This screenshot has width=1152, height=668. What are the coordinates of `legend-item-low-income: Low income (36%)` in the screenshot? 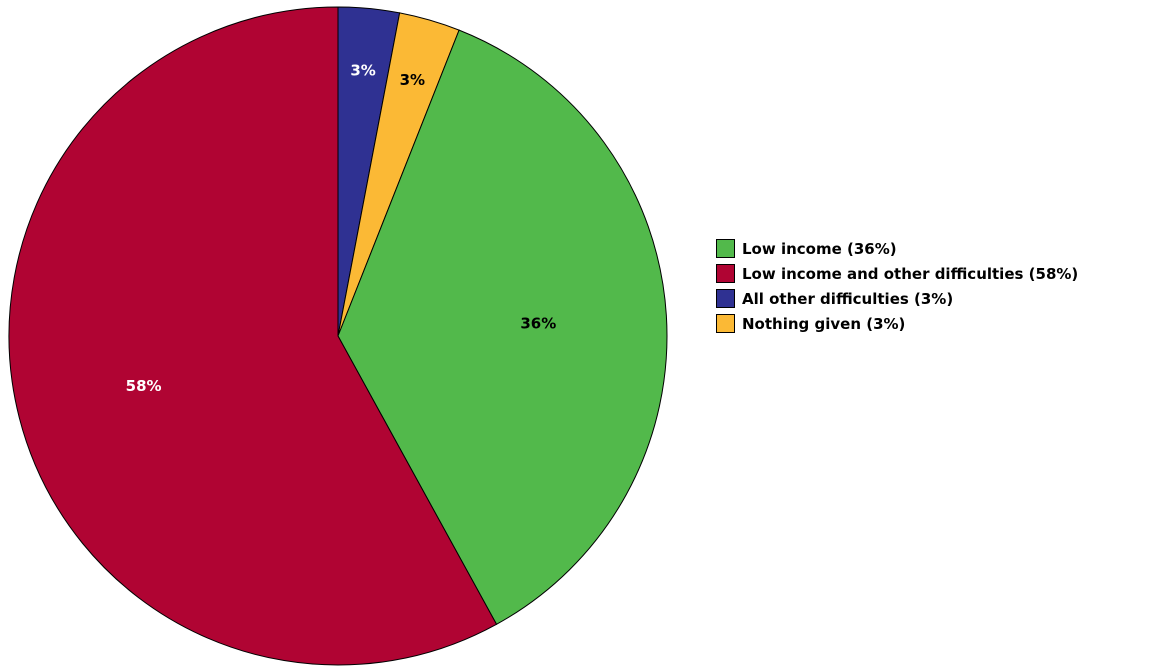 It's located at (897, 248).